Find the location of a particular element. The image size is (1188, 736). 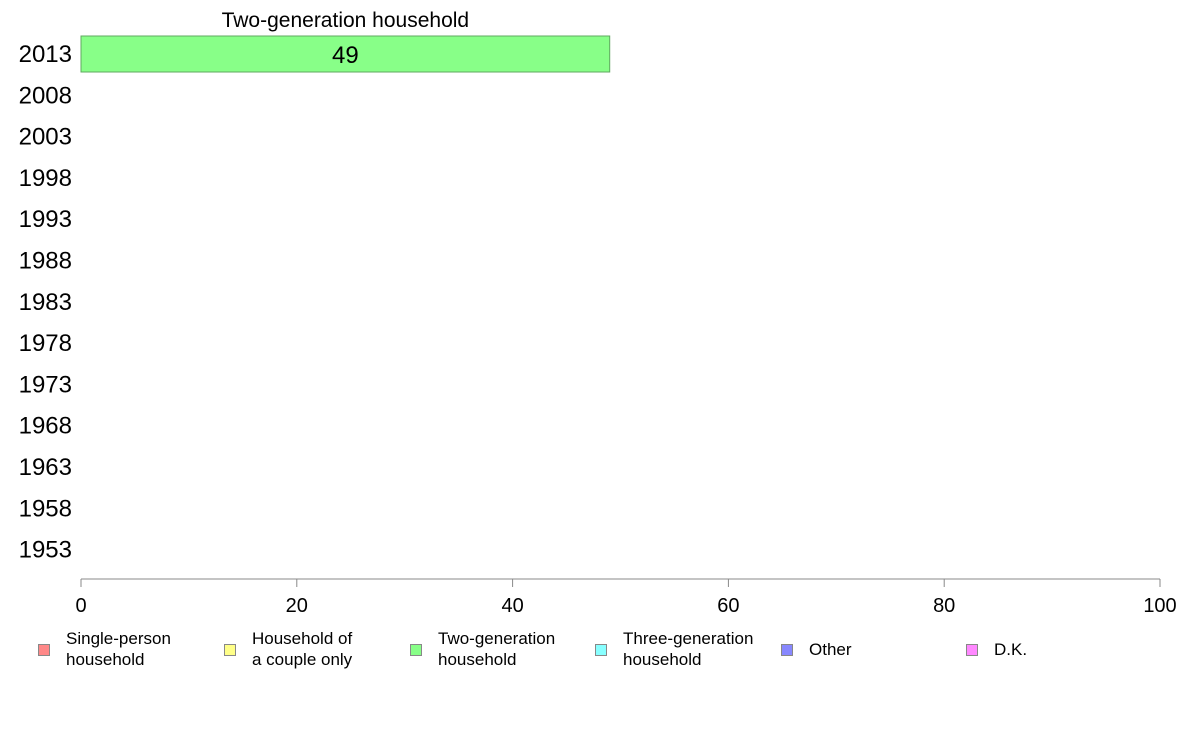

legend-item: D.K. is located at coordinates (996, 644).